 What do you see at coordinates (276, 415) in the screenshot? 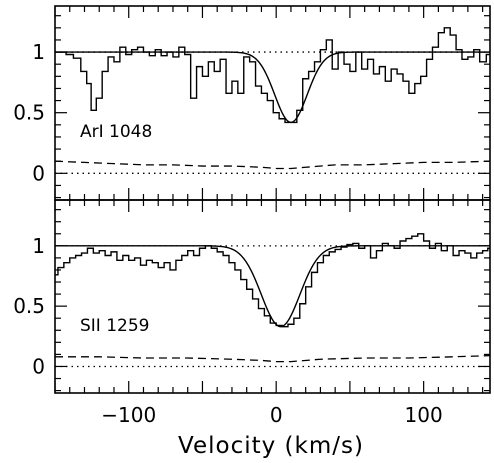
I see `x-tick-label: 0` at bounding box center [276, 415].